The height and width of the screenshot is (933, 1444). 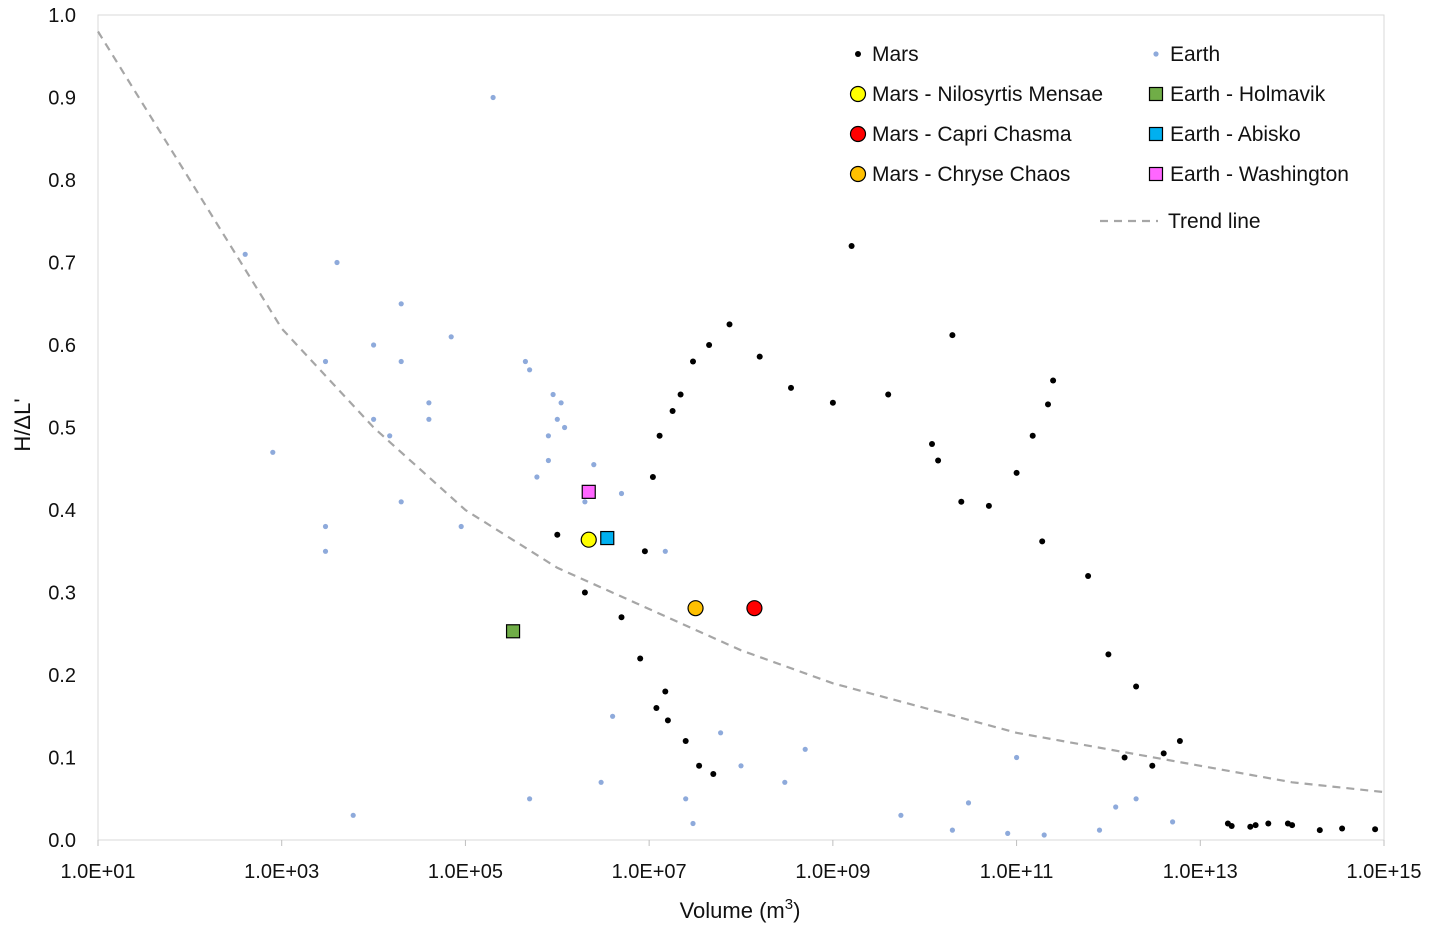 I want to click on legend-marker-earth-washington, so click(x=1156, y=174).